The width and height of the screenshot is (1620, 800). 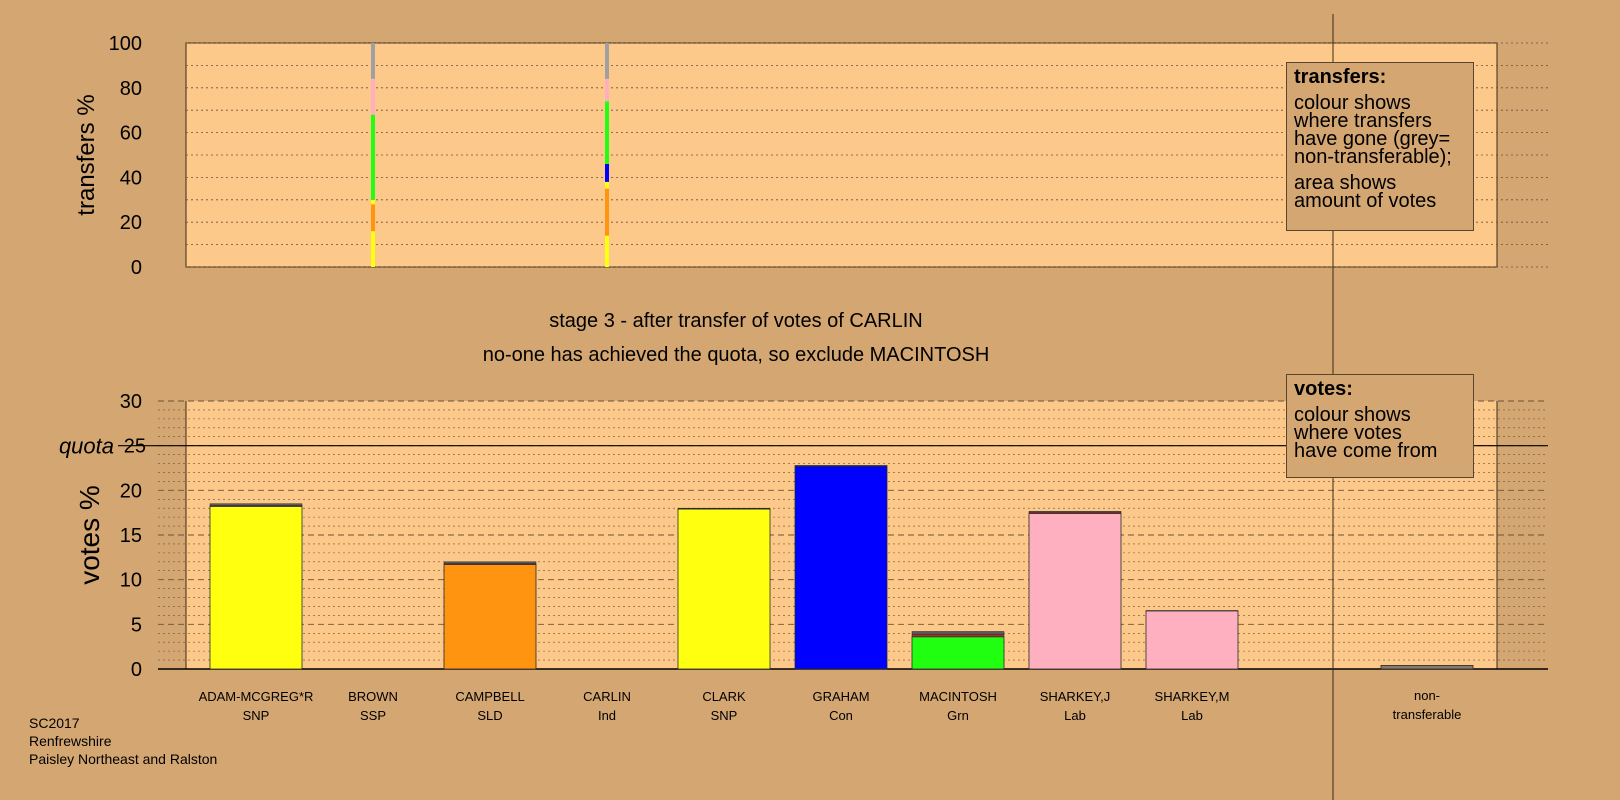 What do you see at coordinates (125, 44) in the screenshot?
I see `transfers-y-tick-label: 100` at bounding box center [125, 44].